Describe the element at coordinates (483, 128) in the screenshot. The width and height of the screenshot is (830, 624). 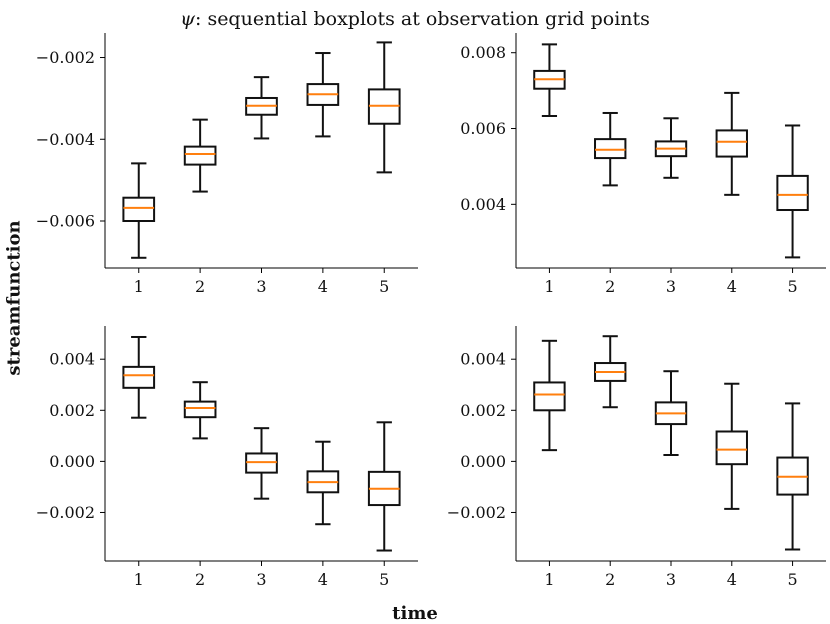
I see `y-tick-label: 0.006` at that location.